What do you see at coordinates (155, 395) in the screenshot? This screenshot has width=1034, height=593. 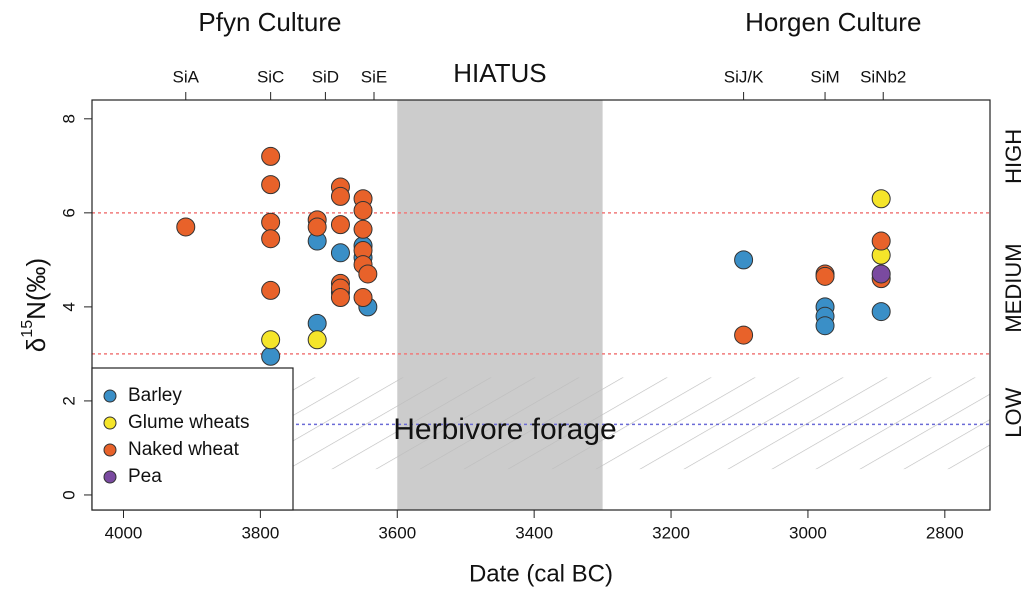 I see `legend-label: Barley` at bounding box center [155, 395].